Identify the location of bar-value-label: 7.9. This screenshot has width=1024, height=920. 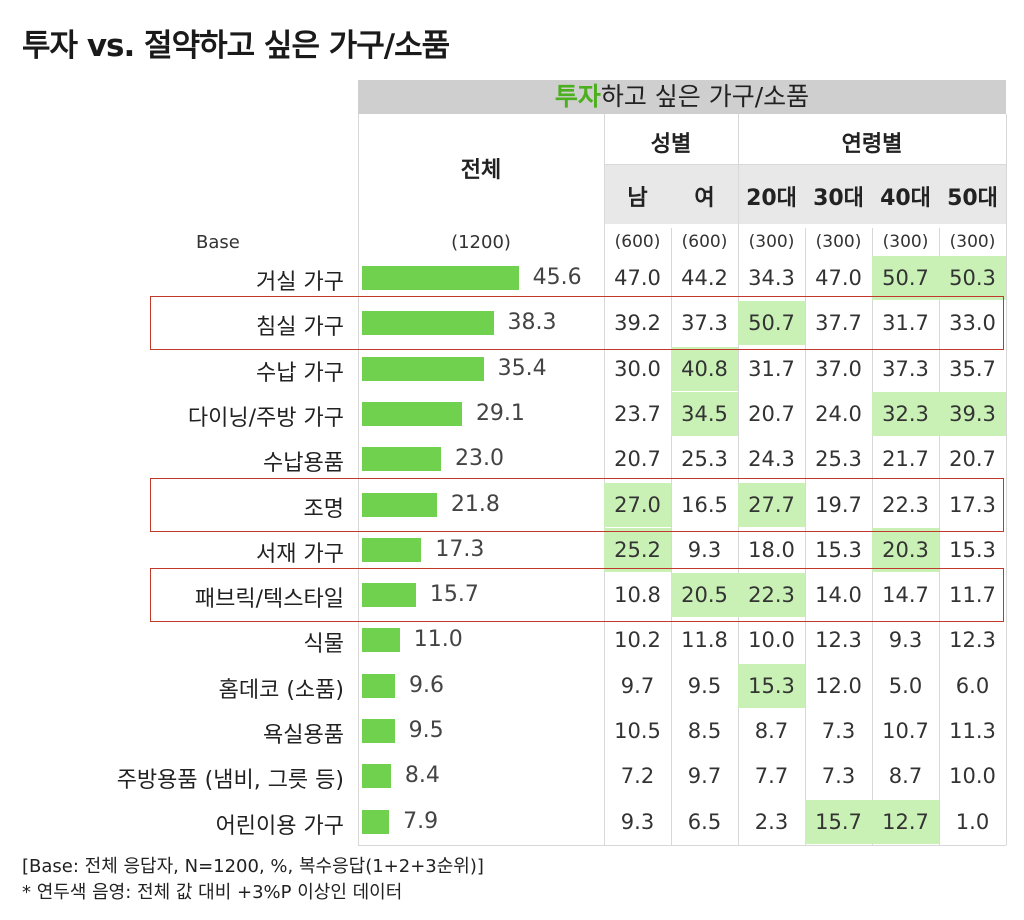
(421, 821).